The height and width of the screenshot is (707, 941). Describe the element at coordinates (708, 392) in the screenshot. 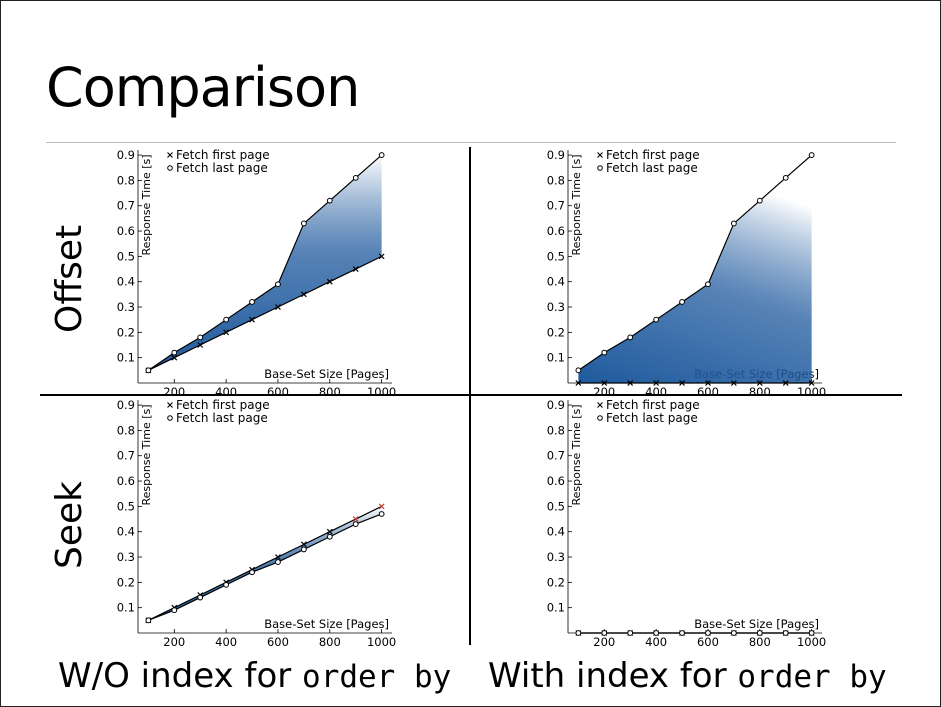

I see `x-tick-label: 600` at that location.